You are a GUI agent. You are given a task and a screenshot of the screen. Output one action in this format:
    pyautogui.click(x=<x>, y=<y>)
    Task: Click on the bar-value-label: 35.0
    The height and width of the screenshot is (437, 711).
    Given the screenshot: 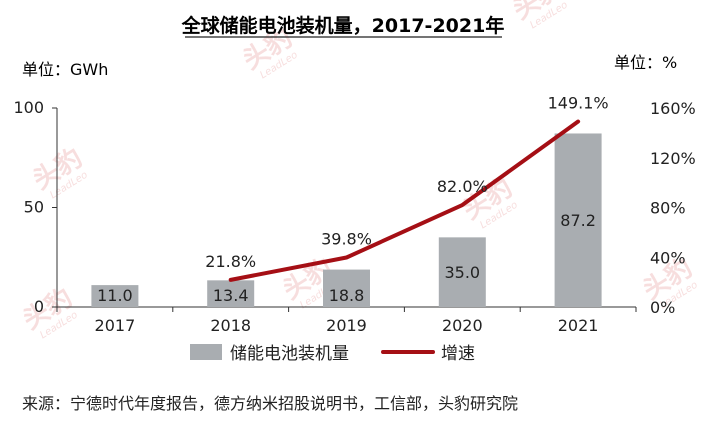 What is the action you would take?
    pyautogui.click(x=462, y=272)
    